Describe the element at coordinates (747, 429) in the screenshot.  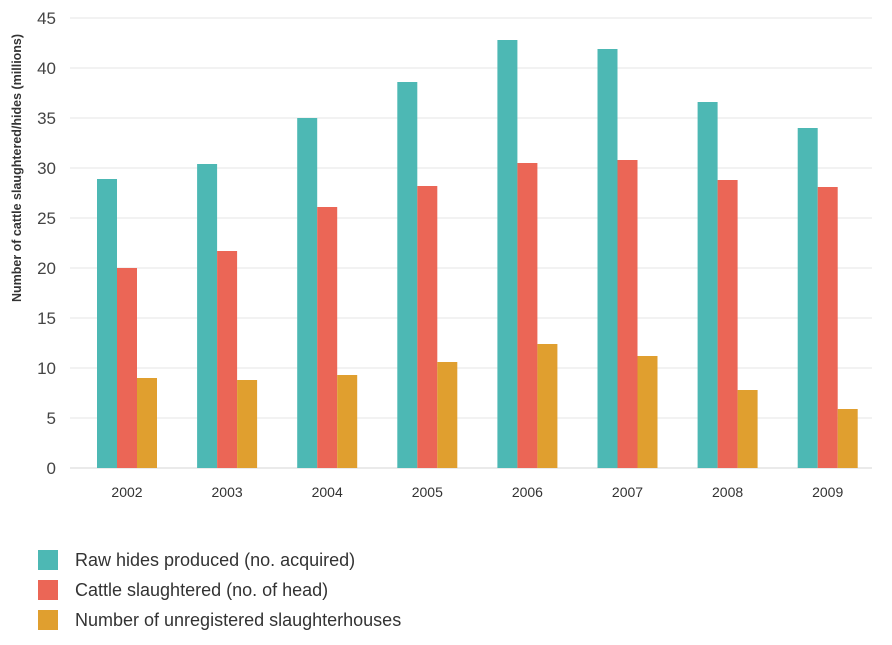
I see `bar-unregistered-slaughterhouses-2008` at that location.